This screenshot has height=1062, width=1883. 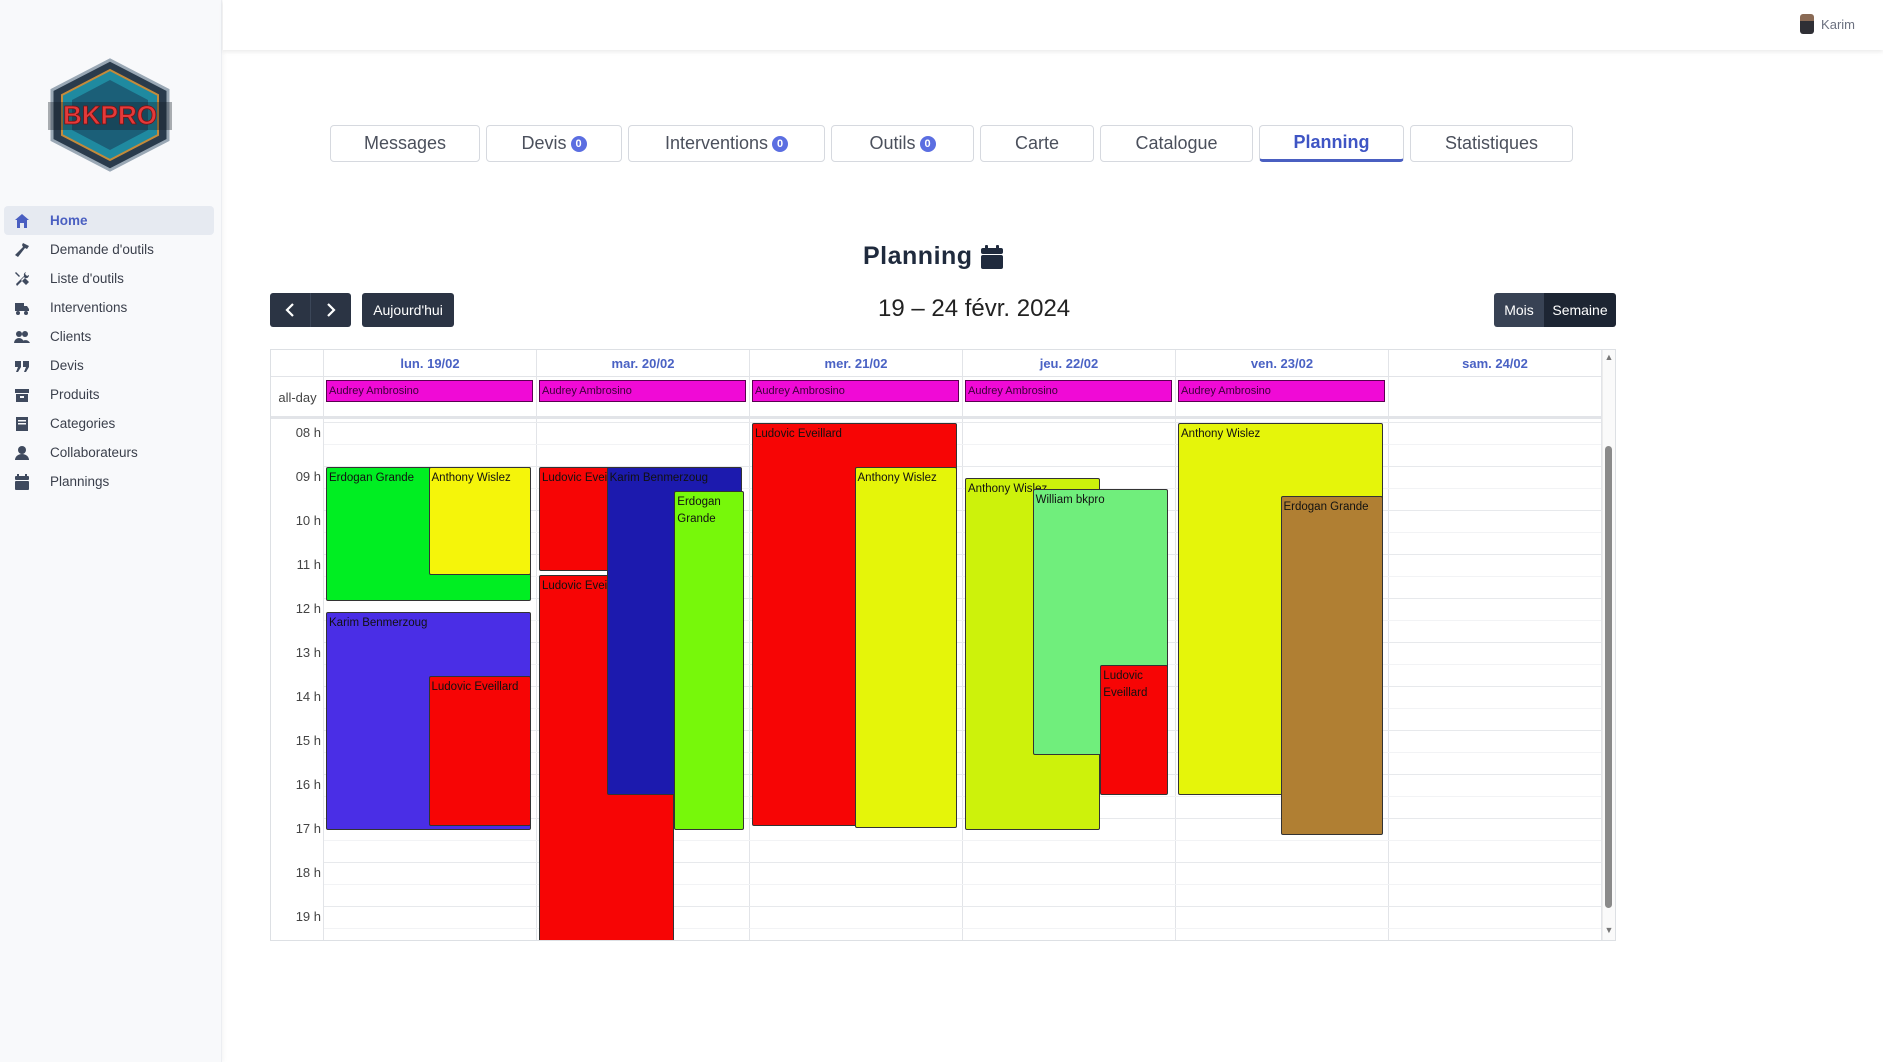 I want to click on tab-messages: Messages, so click(x=405, y=143).